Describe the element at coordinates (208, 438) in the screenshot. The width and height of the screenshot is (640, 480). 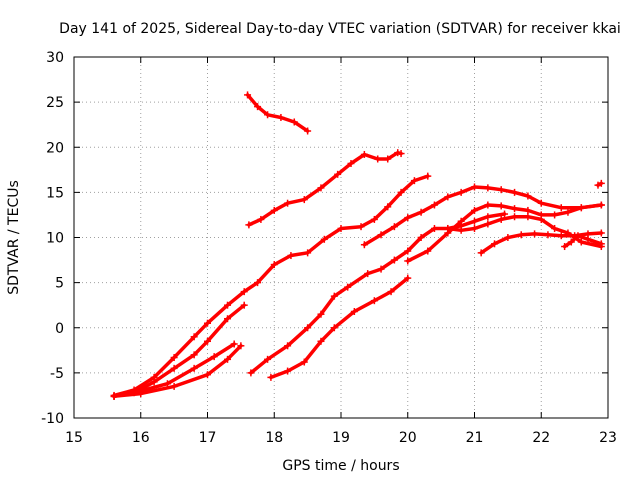
I see `x-tick-label: 17` at that location.